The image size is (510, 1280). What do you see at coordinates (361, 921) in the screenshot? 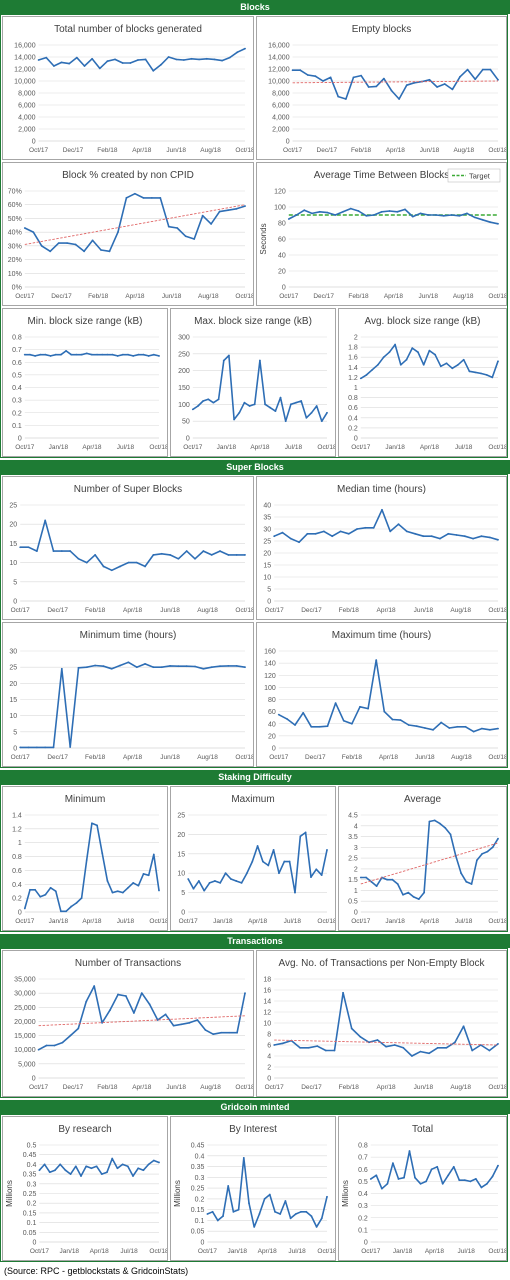
I see `chart-13-xtick-label: Oct/17` at bounding box center [361, 921].